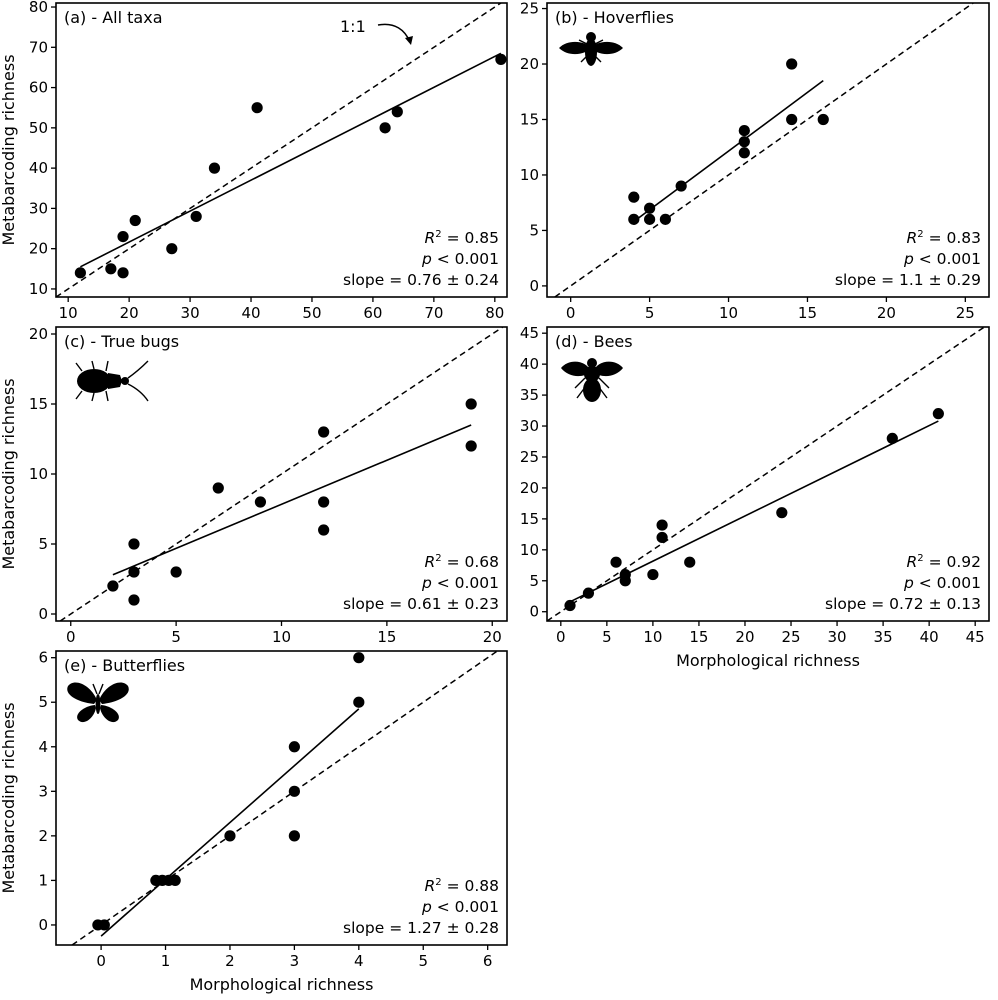  Describe the element at coordinates (43, 747) in the screenshot. I see `y-tick-label: 4` at that location.